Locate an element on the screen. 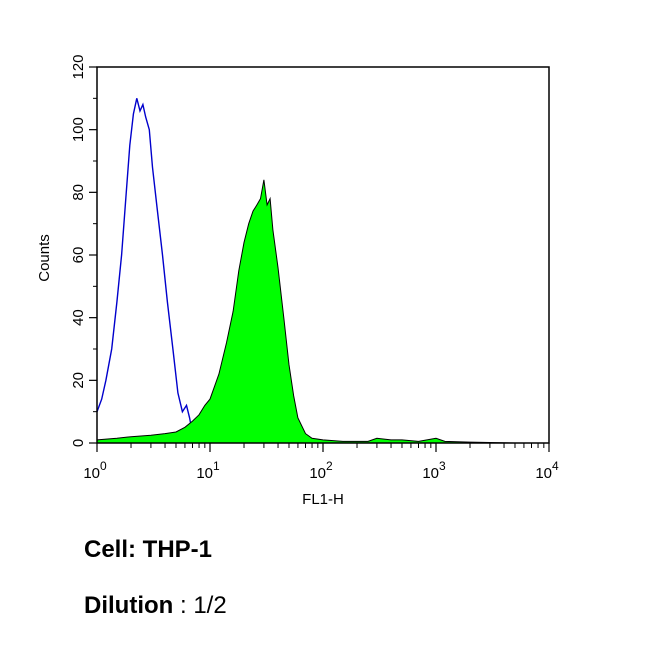 The height and width of the screenshot is (650, 650). series-0-line is located at coordinates (146, 271).